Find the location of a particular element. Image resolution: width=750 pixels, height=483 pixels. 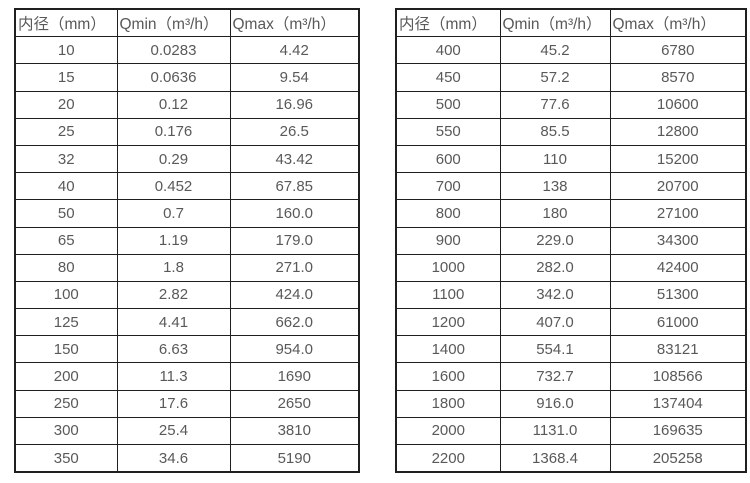

table-cell: 40 is located at coordinates (66, 186).